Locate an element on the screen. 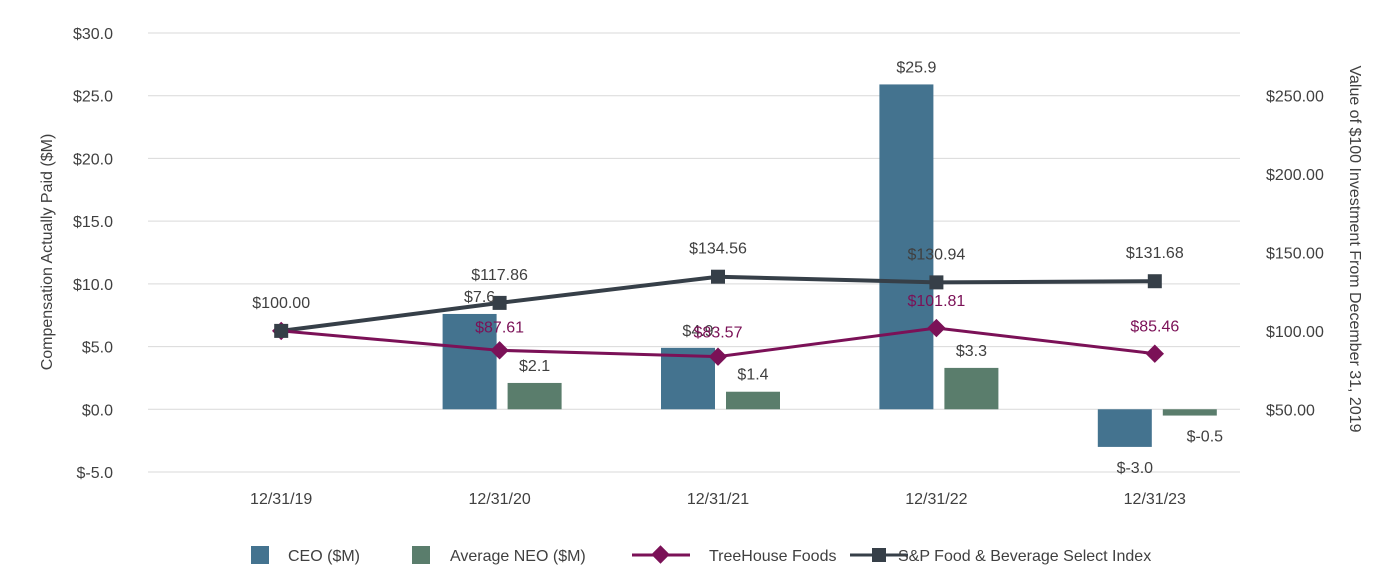 This screenshot has height=576, width=1400. y-tick-label: $15.0 is located at coordinates (93, 222).